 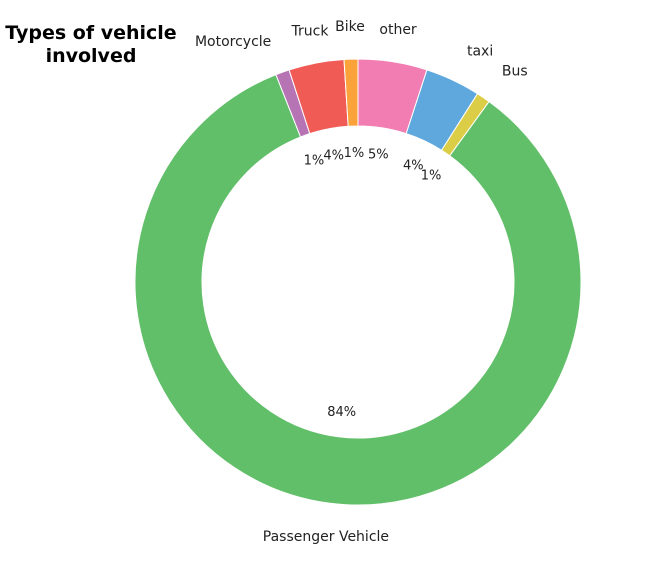 What do you see at coordinates (354, 153) in the screenshot?
I see `percent-label-bike: 1%` at bounding box center [354, 153].